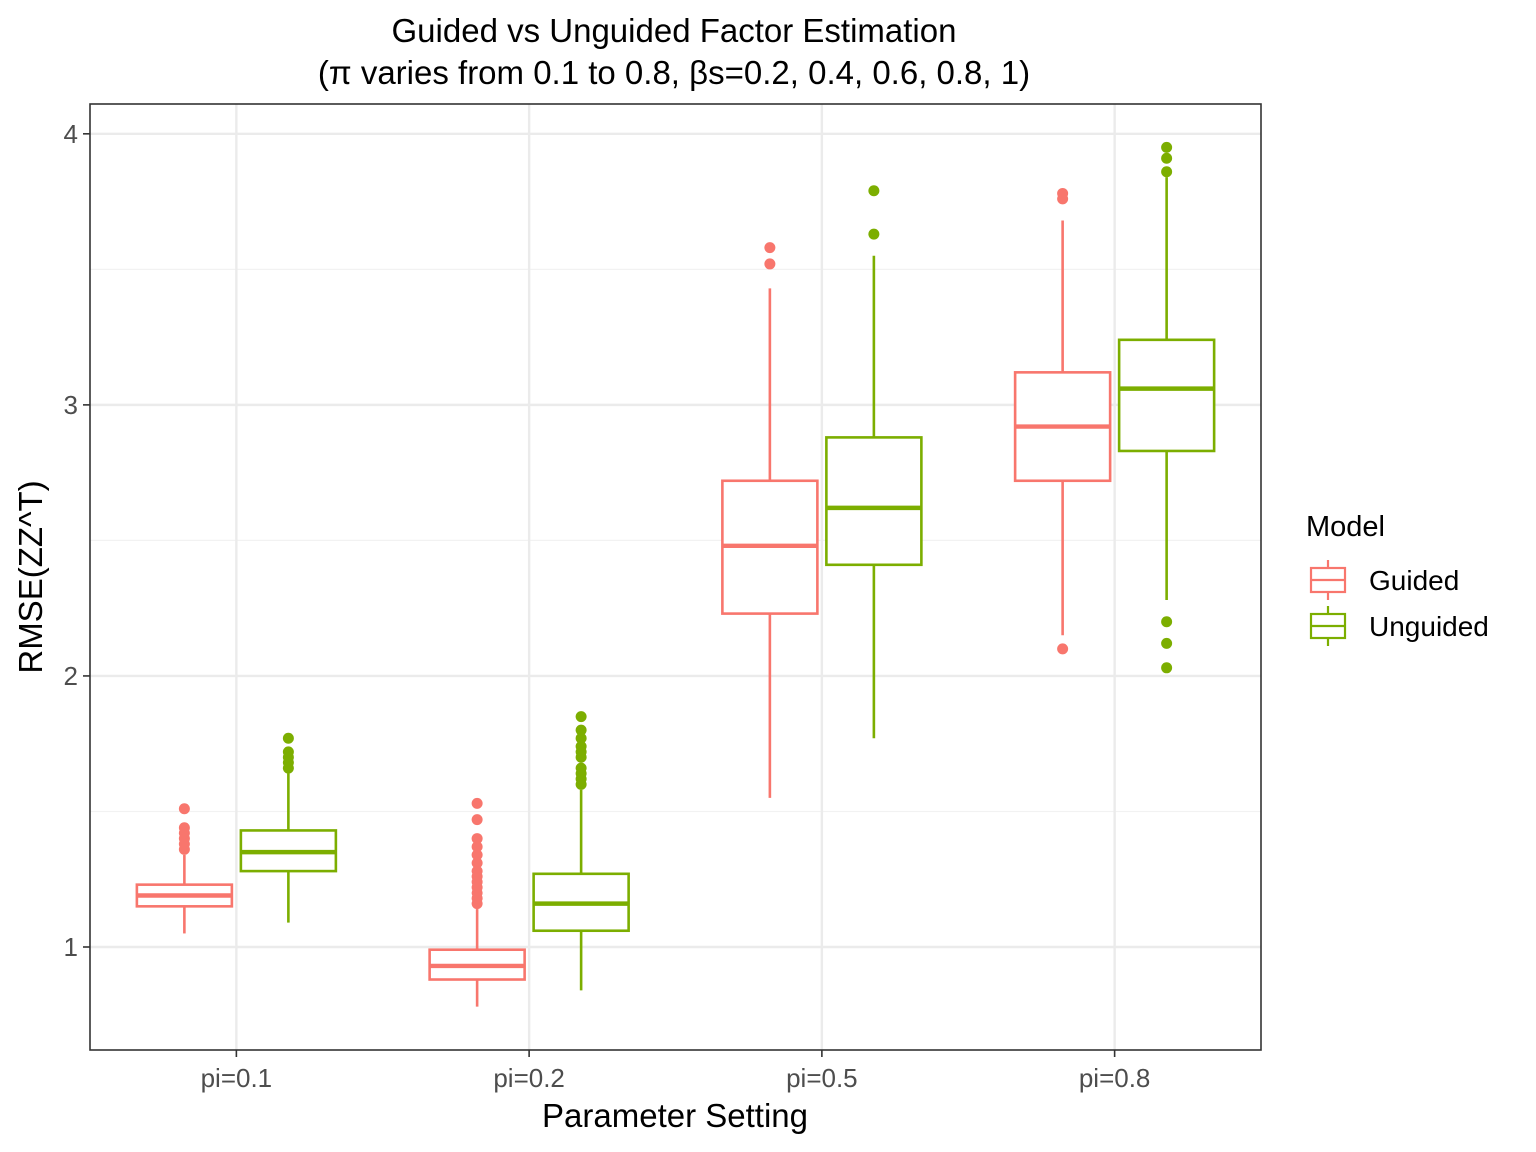 Image resolution: width=1536 pixels, height=1152 pixels. Describe the element at coordinates (1414, 580) in the screenshot. I see `legend-label: Guided` at that location.